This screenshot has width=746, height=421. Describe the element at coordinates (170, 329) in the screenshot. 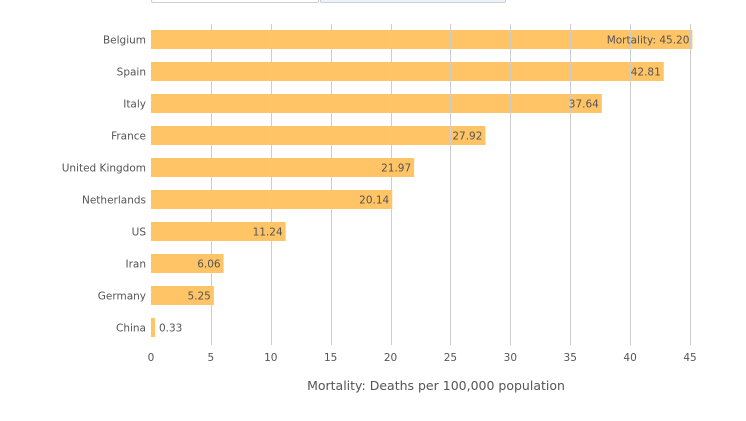

I see `value-label: 0.33` at that location.